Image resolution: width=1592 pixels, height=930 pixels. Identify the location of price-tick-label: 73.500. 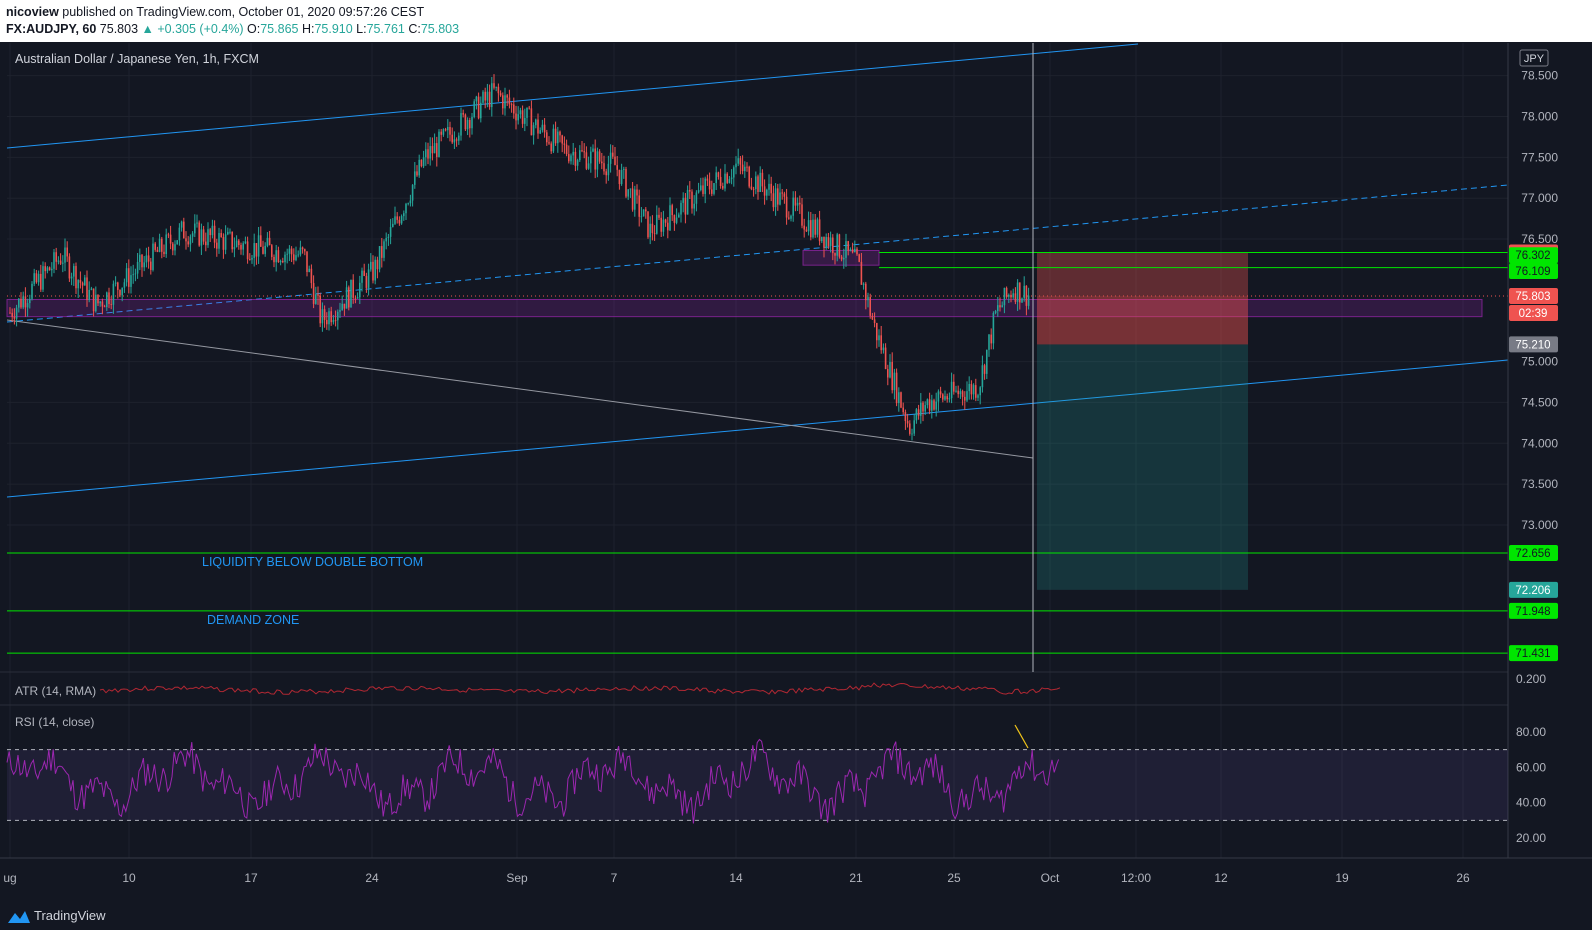
(1539, 484).